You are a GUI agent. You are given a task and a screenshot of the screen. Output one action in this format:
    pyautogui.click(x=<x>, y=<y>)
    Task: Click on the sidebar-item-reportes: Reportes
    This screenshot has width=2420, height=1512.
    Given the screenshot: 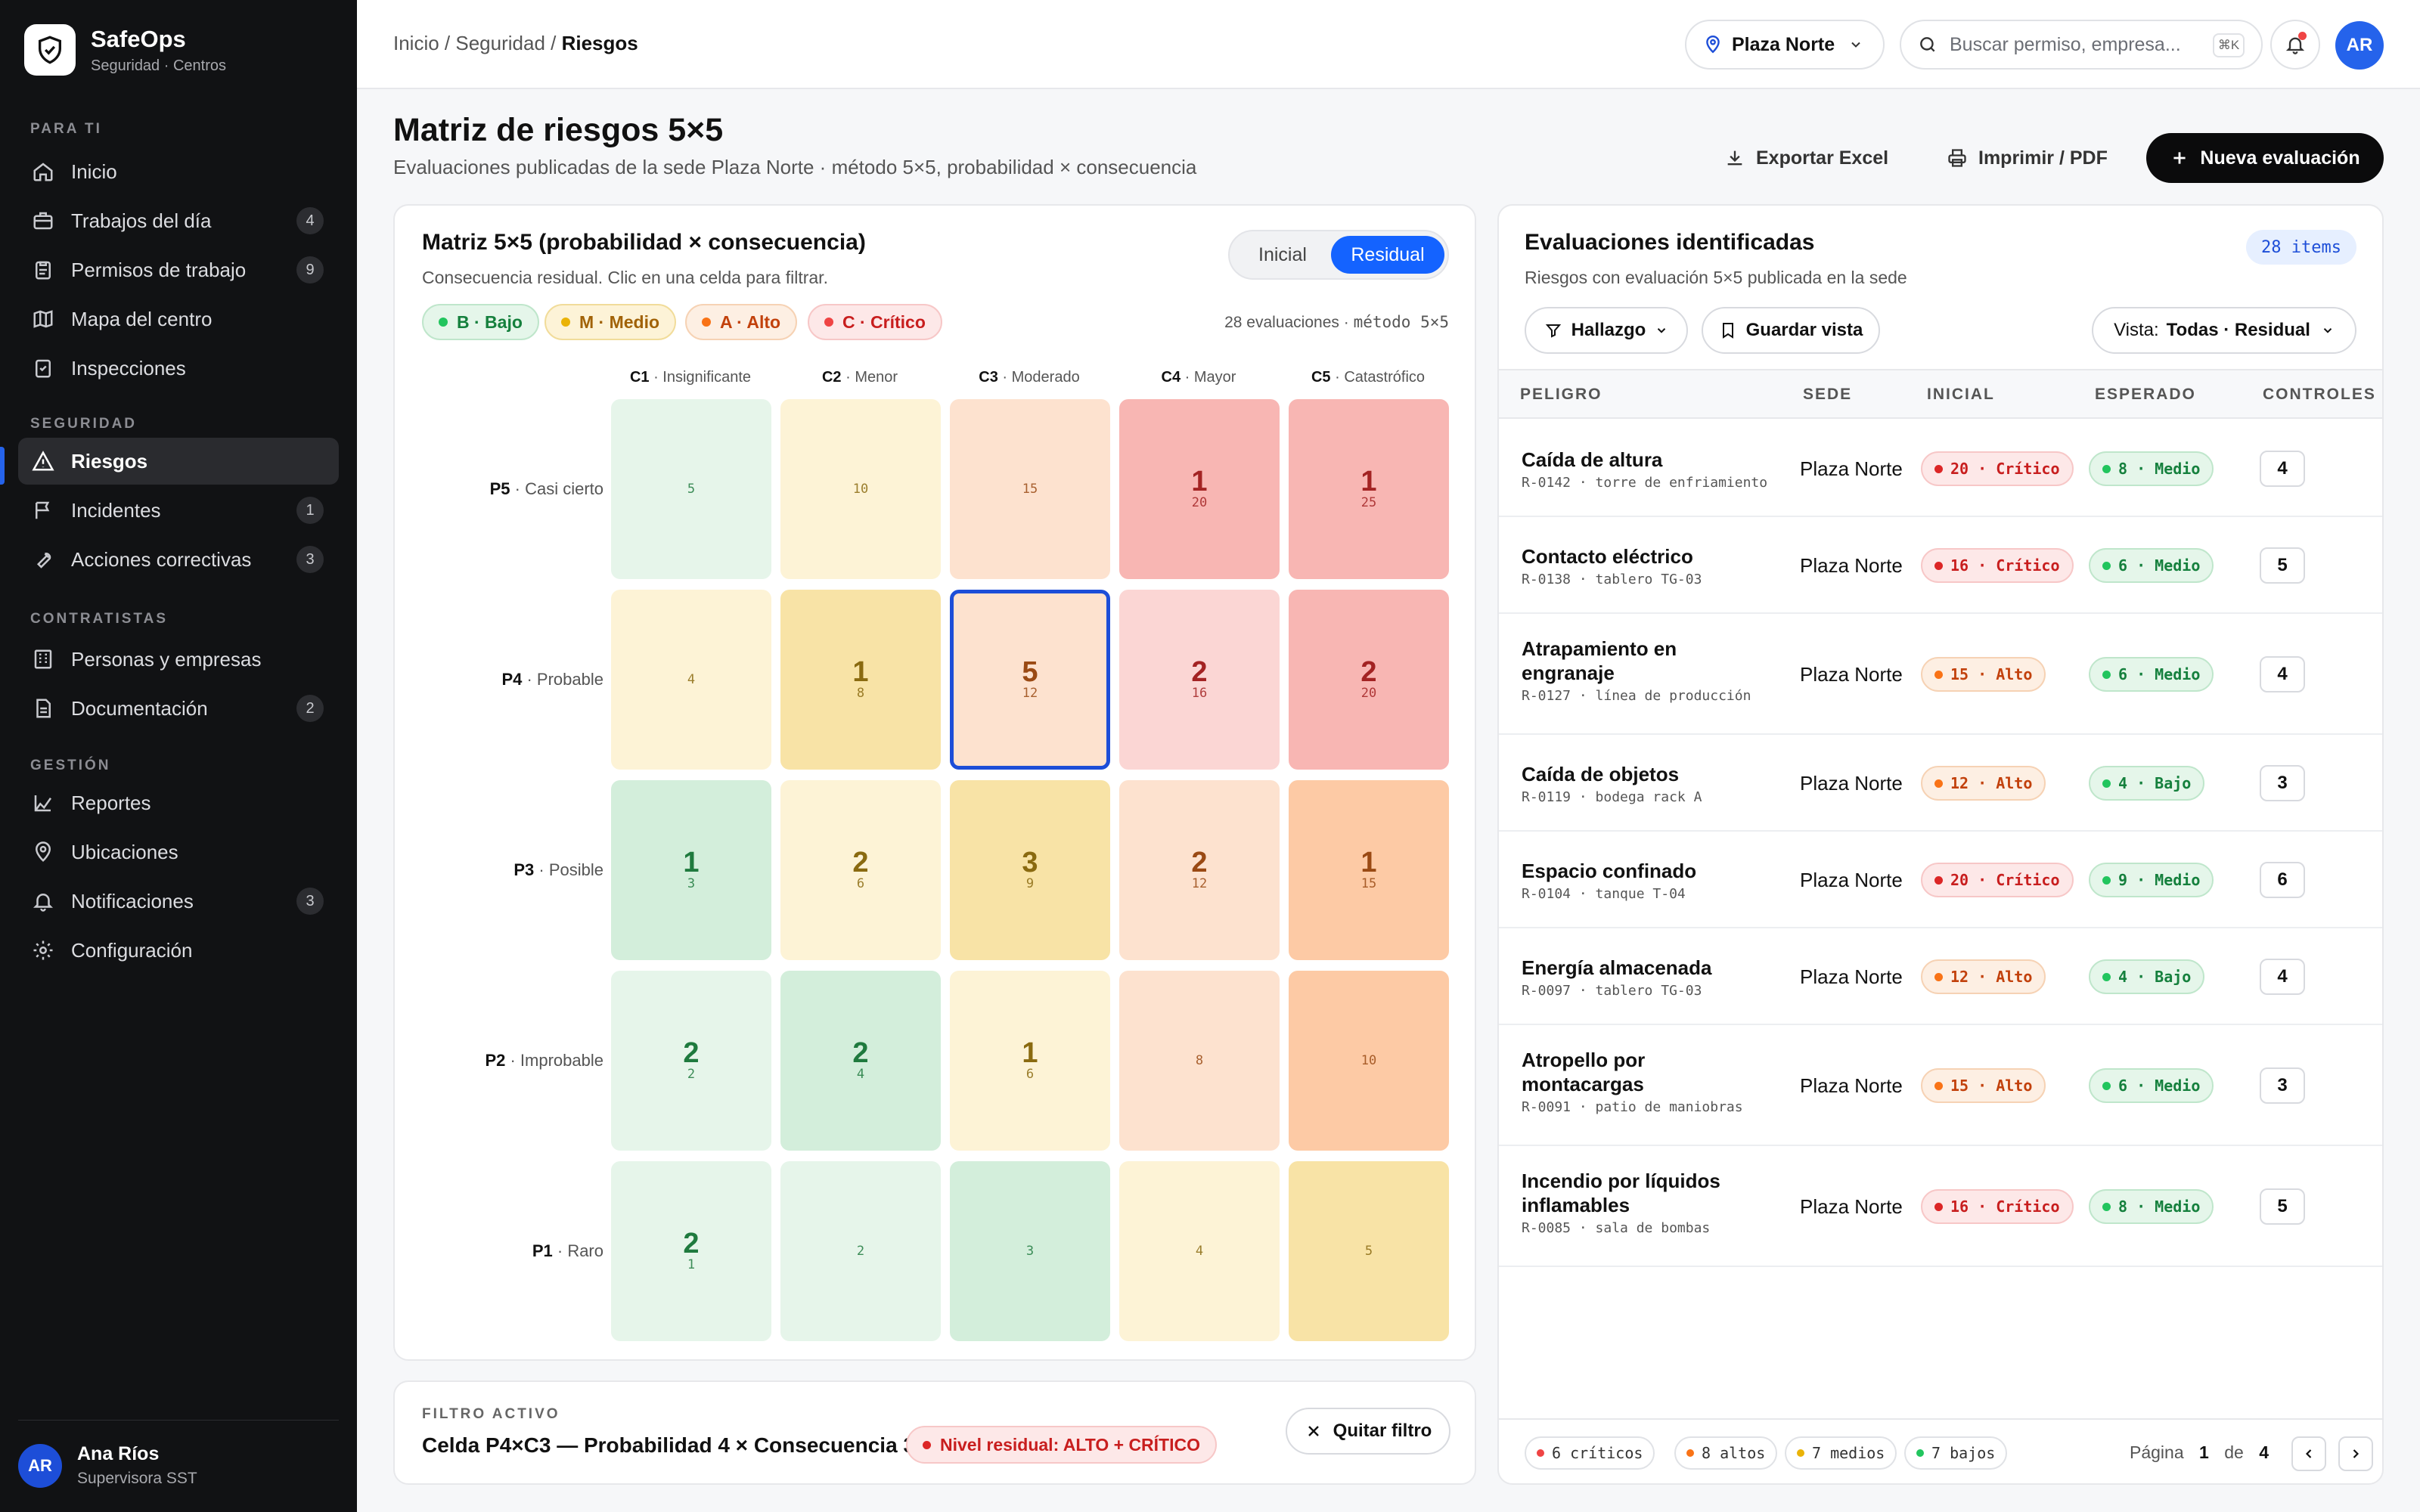 What is the action you would take?
    pyautogui.click(x=178, y=803)
    